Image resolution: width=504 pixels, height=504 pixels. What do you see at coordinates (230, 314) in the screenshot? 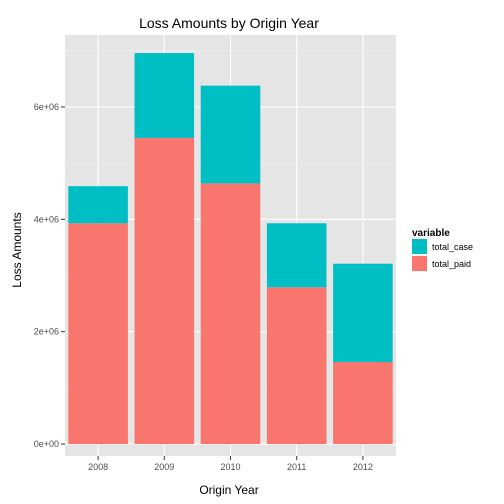
I see `bar-total_paid-2010` at bounding box center [230, 314].